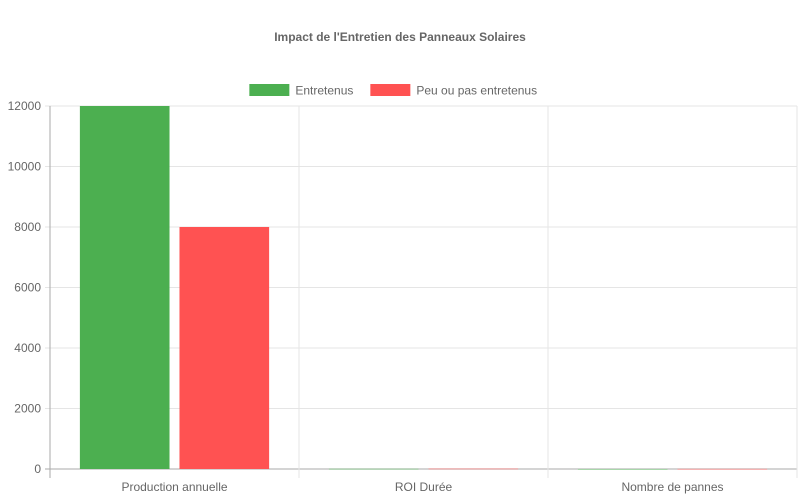  What do you see at coordinates (476, 91) in the screenshot?
I see `legend-label: Peu ou pas entretenus` at bounding box center [476, 91].